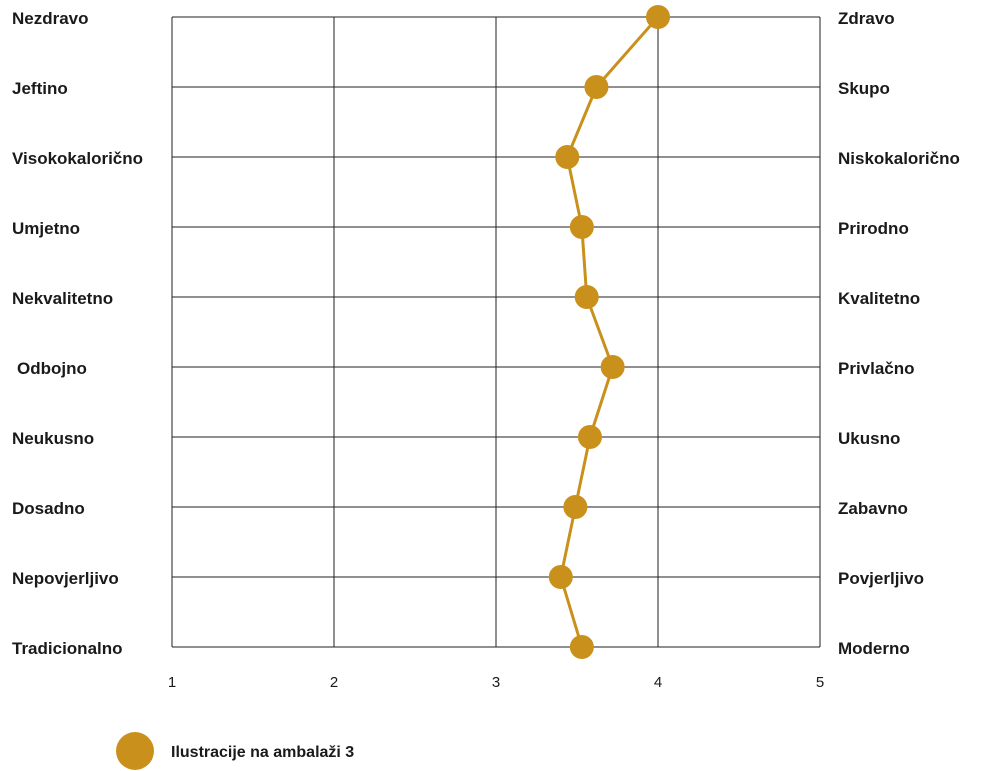  Describe the element at coordinates (334, 682) in the screenshot. I see `x-tick-label: 2` at that location.